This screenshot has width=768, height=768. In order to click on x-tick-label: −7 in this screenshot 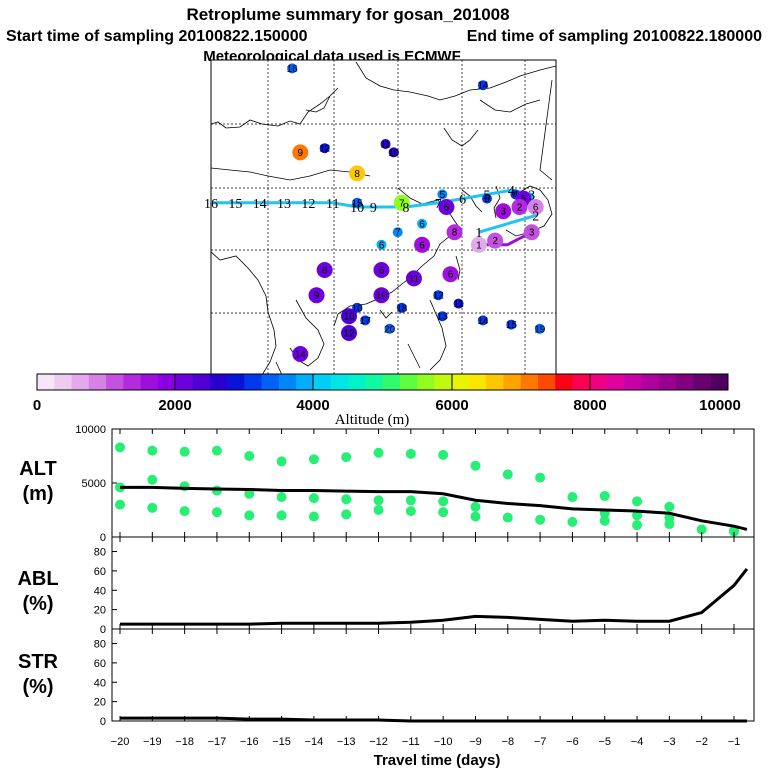, I will do `click(540, 742)`.